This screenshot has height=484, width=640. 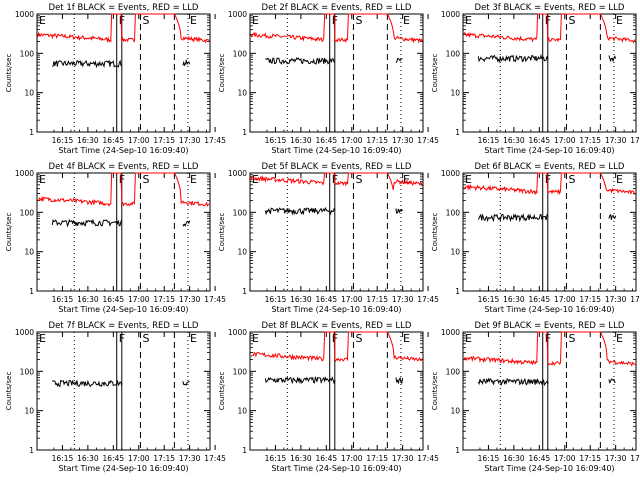 I want to click on panel-title: Det 7f BLACK = Events, RED = LLD, so click(x=124, y=326).